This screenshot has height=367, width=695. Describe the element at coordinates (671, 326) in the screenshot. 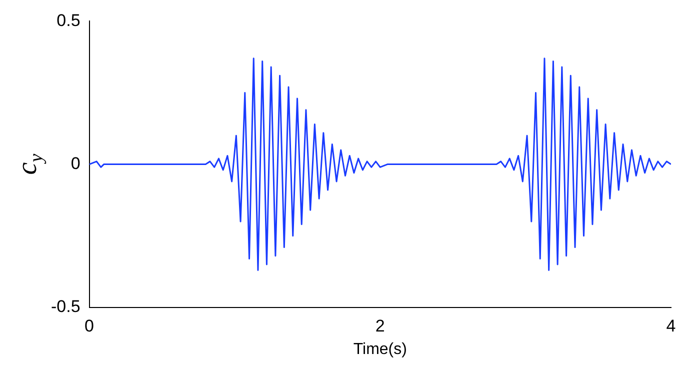

I see `x-tick-label: 4` at that location.